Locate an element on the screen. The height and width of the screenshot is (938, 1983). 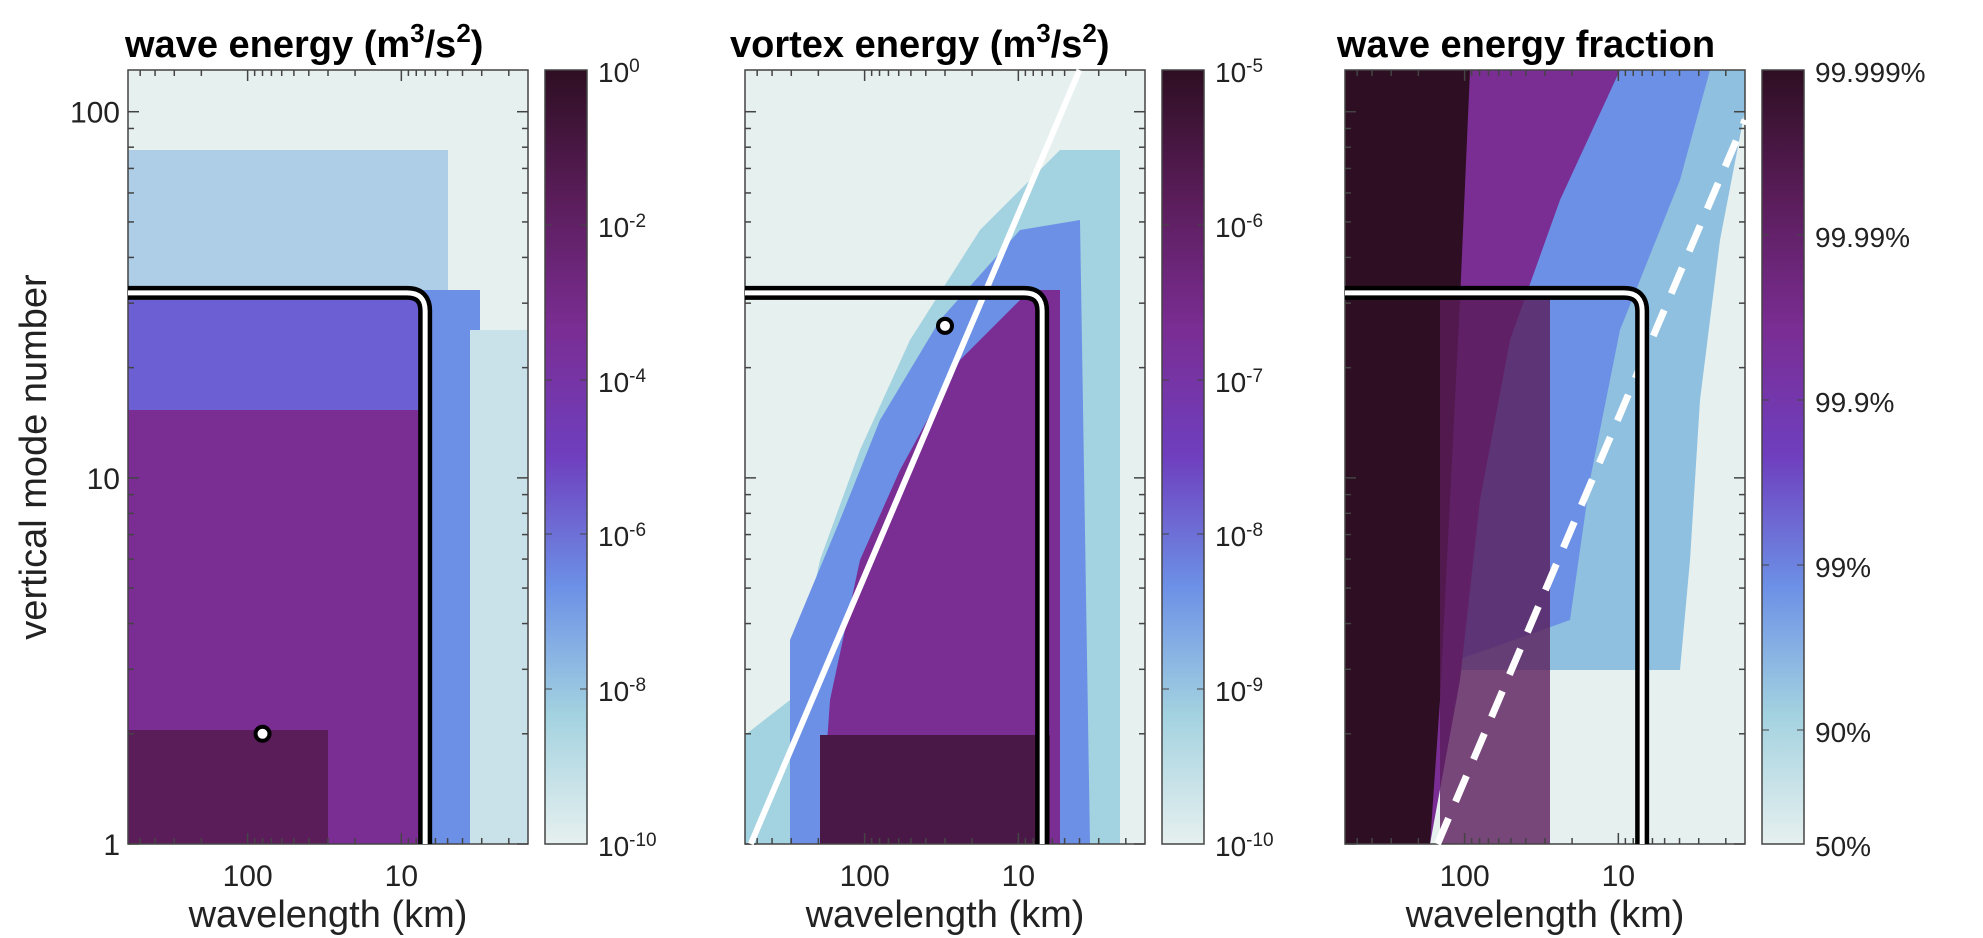
panel-title: vortex energy (m3/s2) is located at coordinates (920, 42).